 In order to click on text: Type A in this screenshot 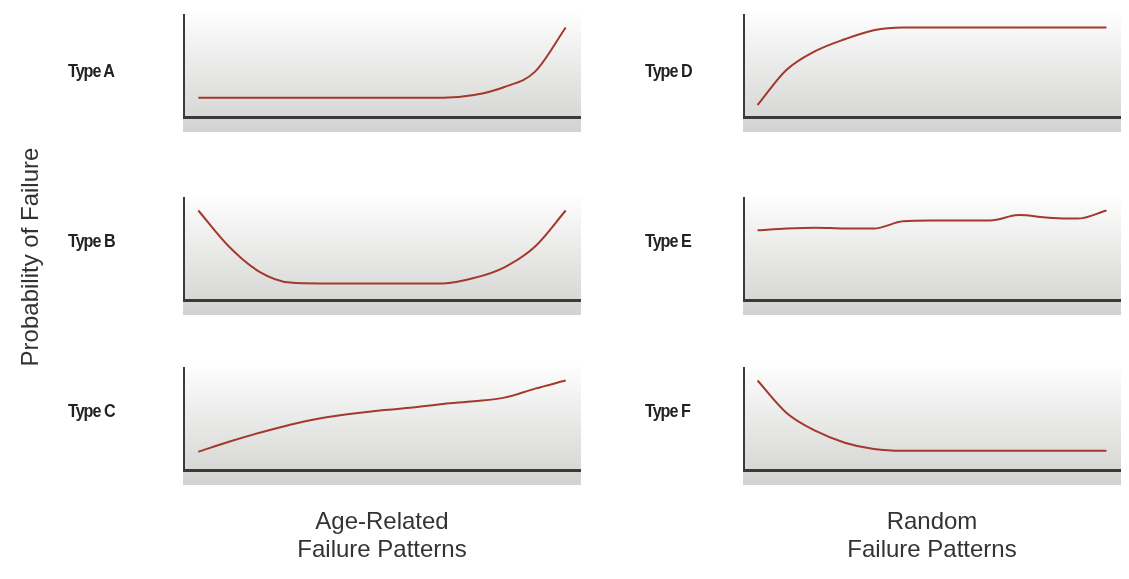, I will do `click(91, 71)`.